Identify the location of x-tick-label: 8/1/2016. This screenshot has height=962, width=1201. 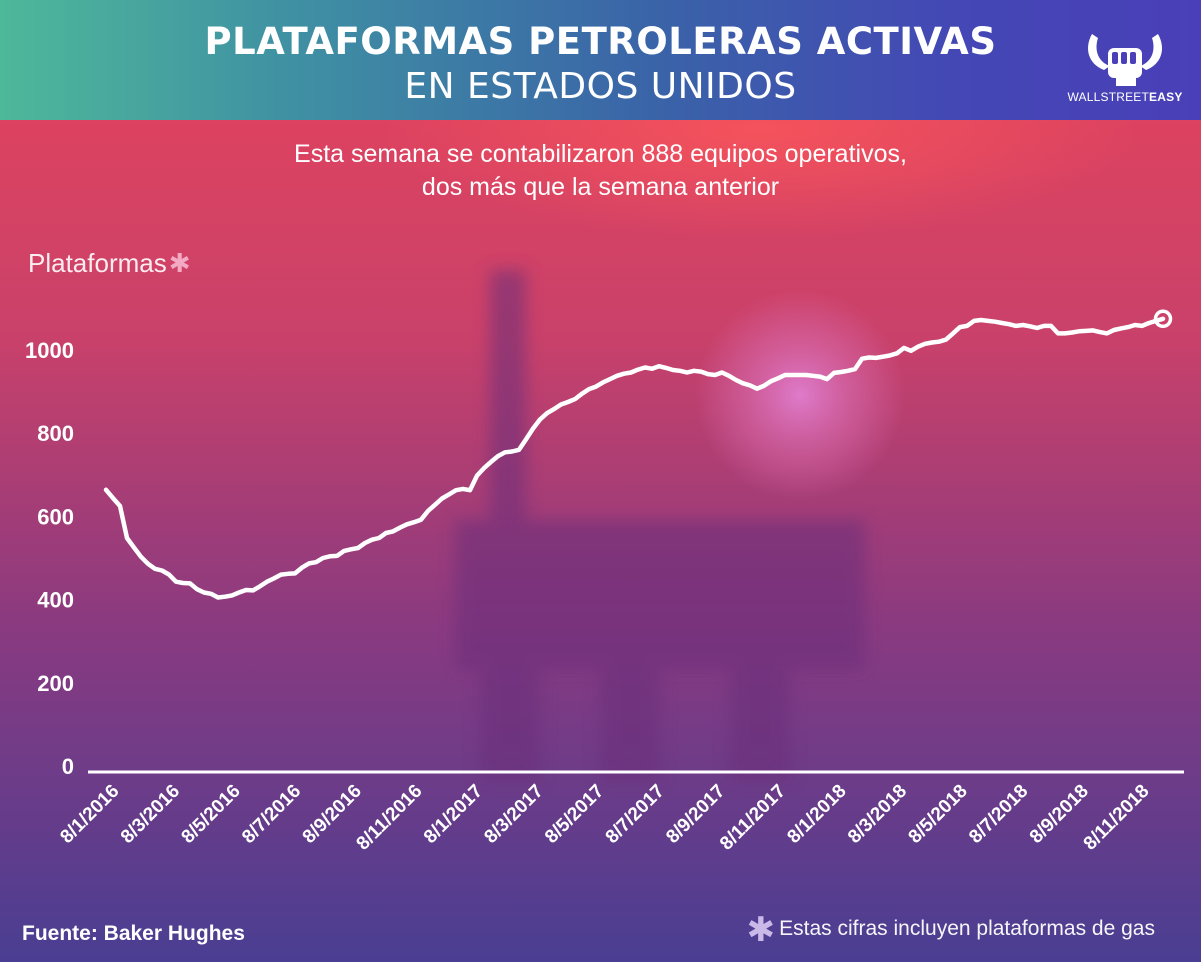
(89, 814).